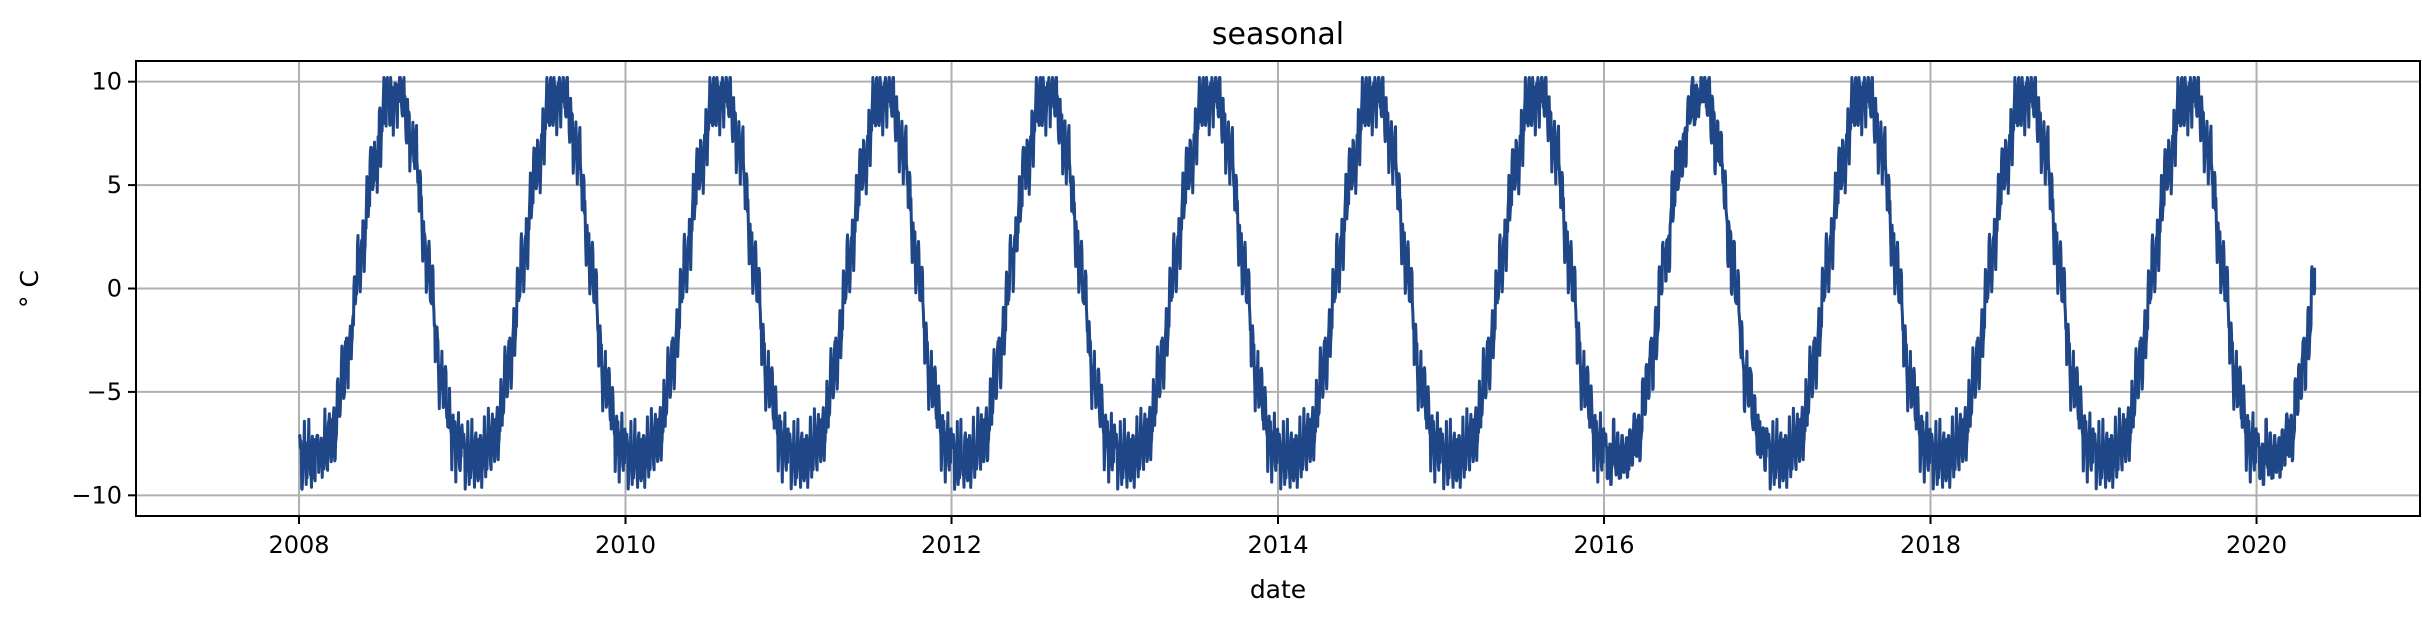 The width and height of the screenshot is (2423, 623). Describe the element at coordinates (29, 289) in the screenshot. I see `y-axis-label: ° C` at that location.